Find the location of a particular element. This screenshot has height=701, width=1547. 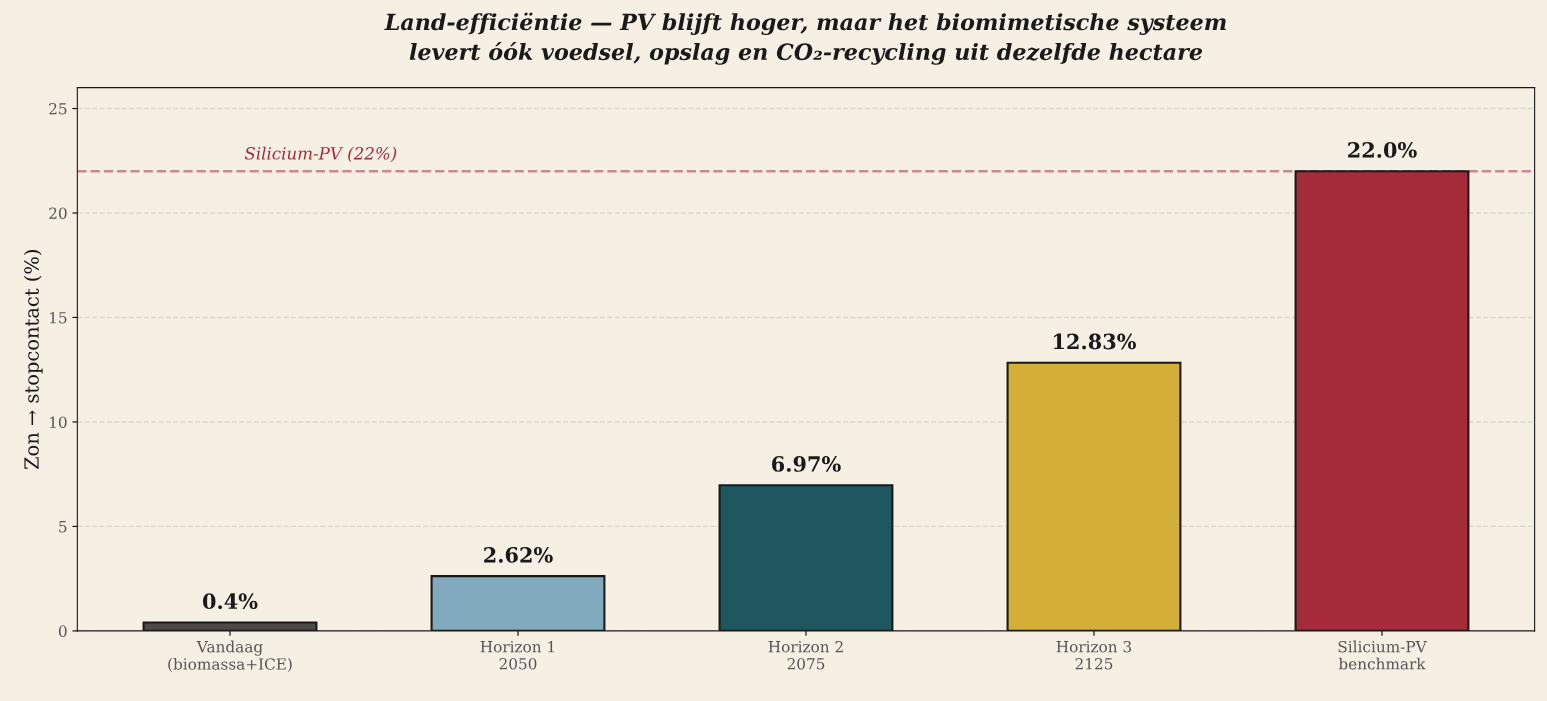

y-tick-label: 15 is located at coordinates (58, 317).